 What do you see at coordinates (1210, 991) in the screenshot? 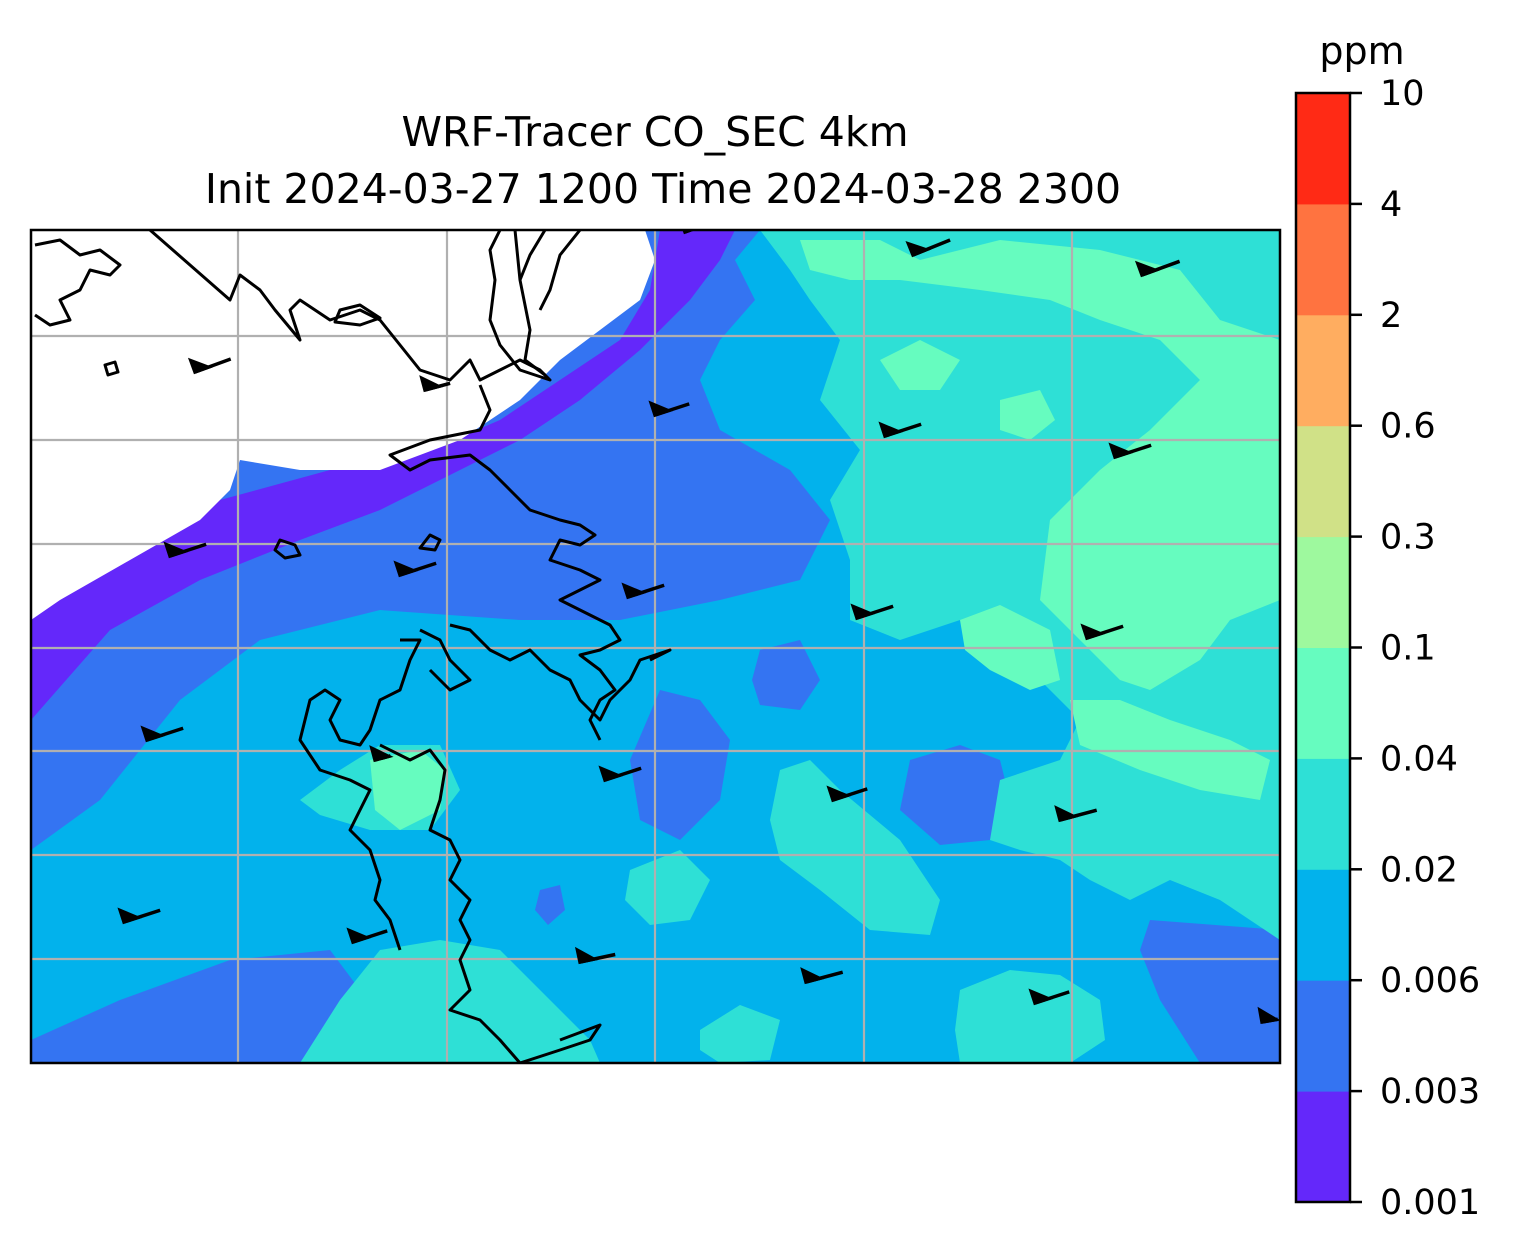
I see `contour-0.003-se` at bounding box center [1210, 991].